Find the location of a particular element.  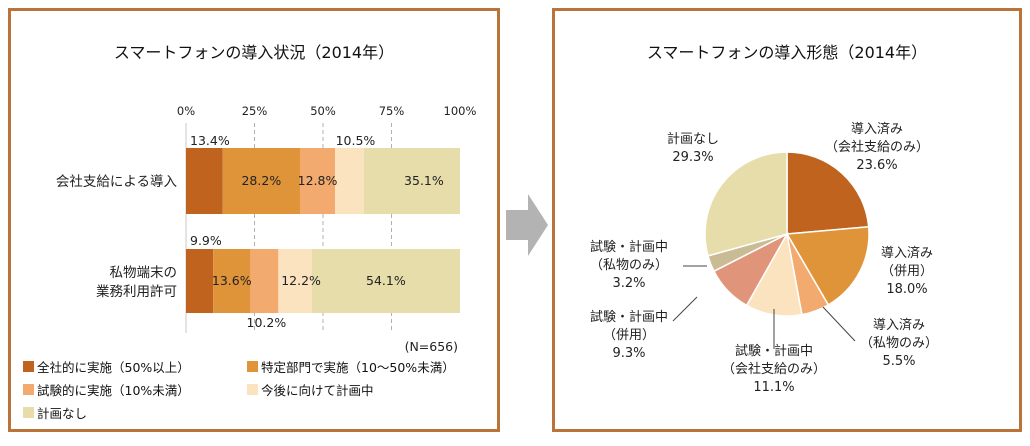

data-label: 12.8% is located at coordinates (318, 180).